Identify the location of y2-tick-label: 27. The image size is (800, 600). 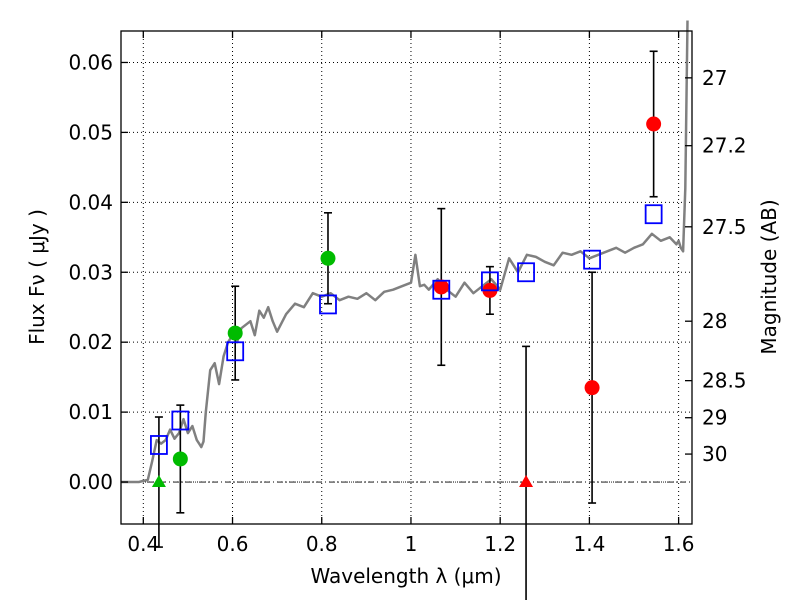
(714, 78).